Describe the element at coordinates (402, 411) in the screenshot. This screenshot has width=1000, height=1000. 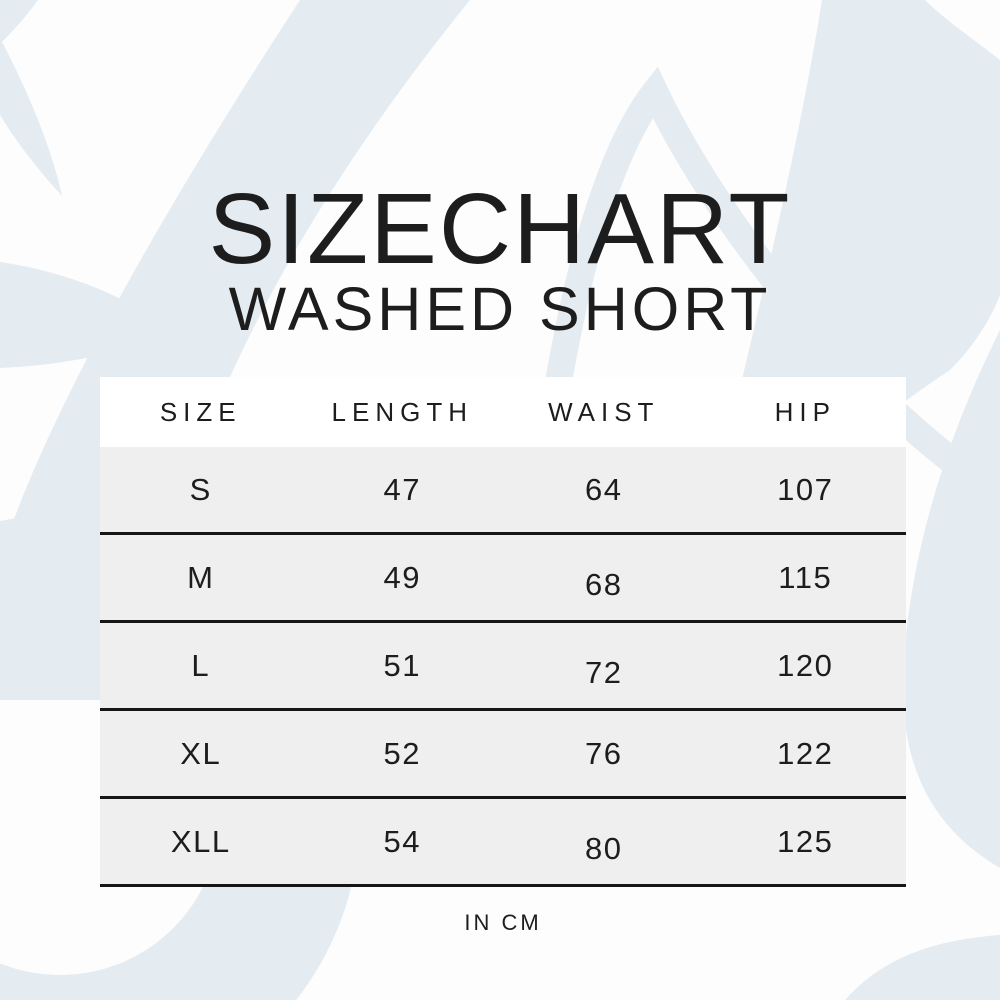
I see `column-header-length: LENGTH` at that location.